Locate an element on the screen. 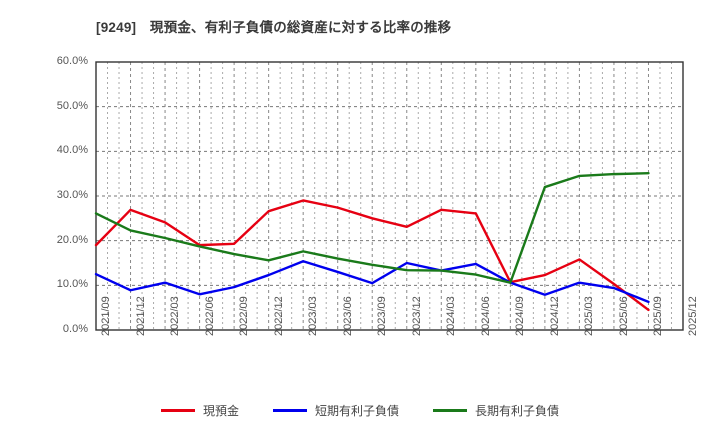  legend-item-1: 短期有利子負債 is located at coordinates (335, 410).